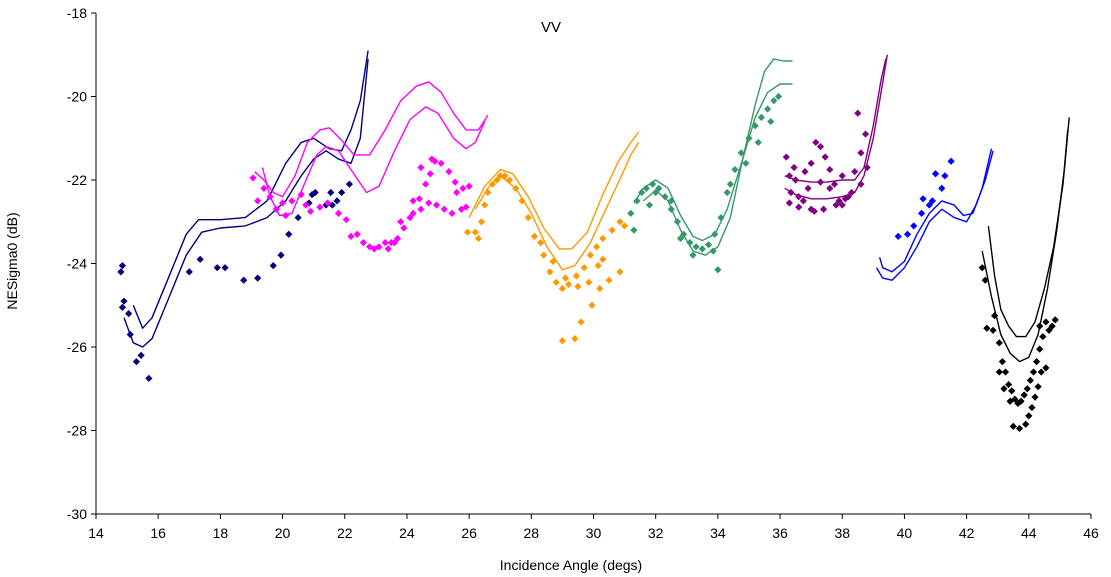 The image size is (1111, 577). Describe the element at coordinates (656, 533) in the screenshot. I see `x-tick-label: 32` at that location.